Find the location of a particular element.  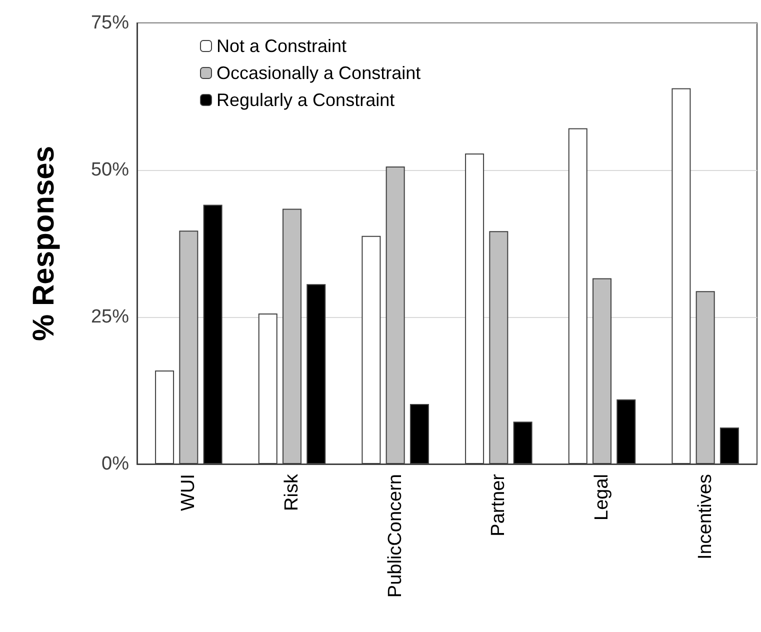

legend-label: Occasionally a Constraint is located at coordinates (318, 73).